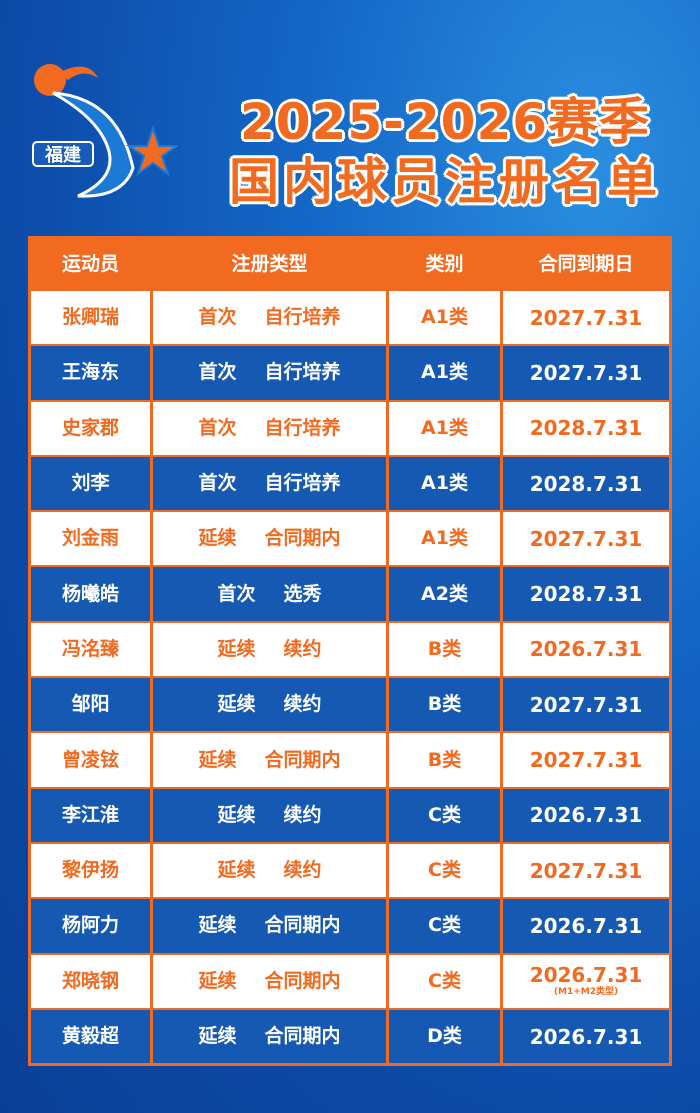  I want to click on table-row: 杨阿力 延续 合同期内 C类 2026.7.31, so click(350, 925).